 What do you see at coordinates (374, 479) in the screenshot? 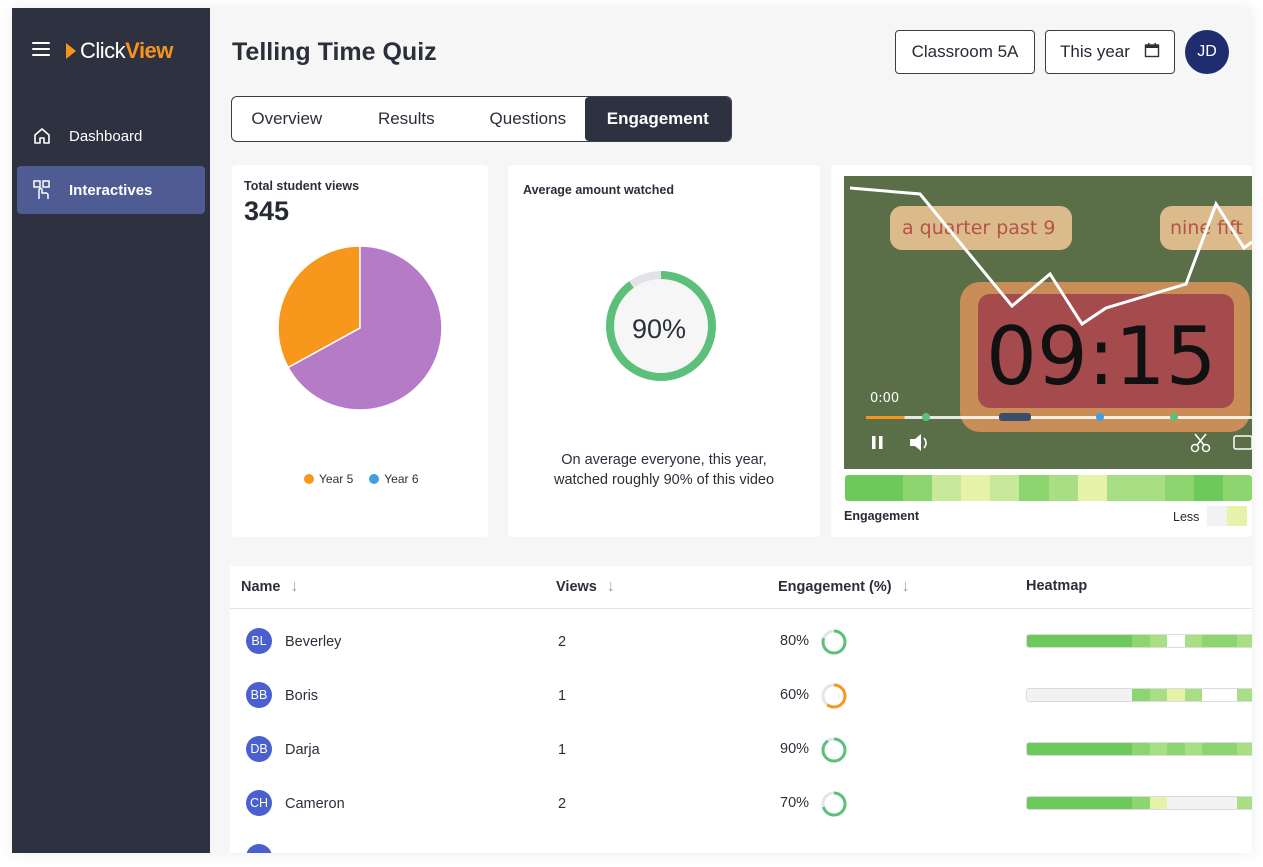
I see `legend-swatch-year6` at bounding box center [374, 479].